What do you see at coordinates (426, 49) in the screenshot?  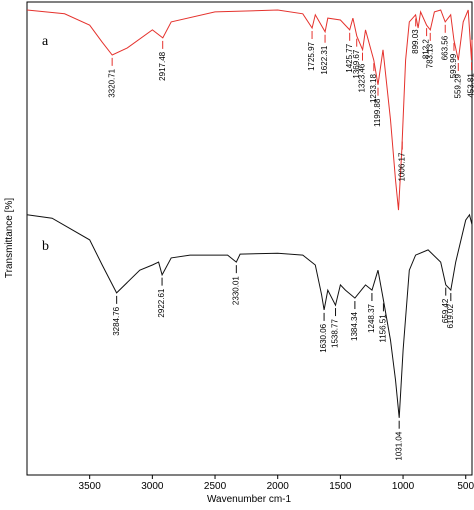 I see `peak-label: 812.2` at bounding box center [426, 49].